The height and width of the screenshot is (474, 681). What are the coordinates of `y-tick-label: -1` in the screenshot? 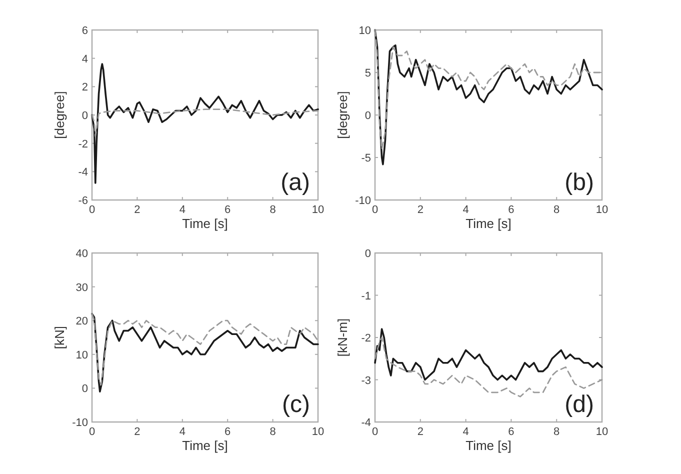 It's located at (366, 296).